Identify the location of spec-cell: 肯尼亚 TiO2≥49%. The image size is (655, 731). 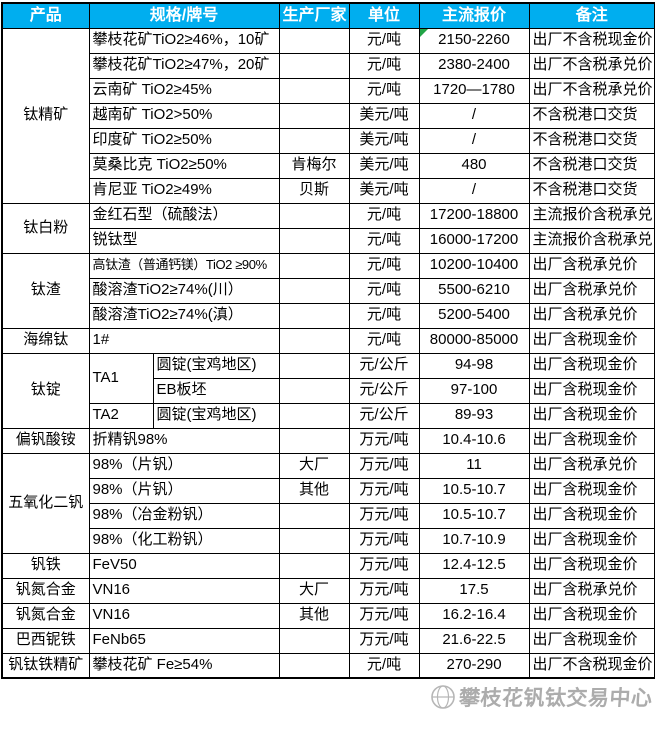
(184, 190).